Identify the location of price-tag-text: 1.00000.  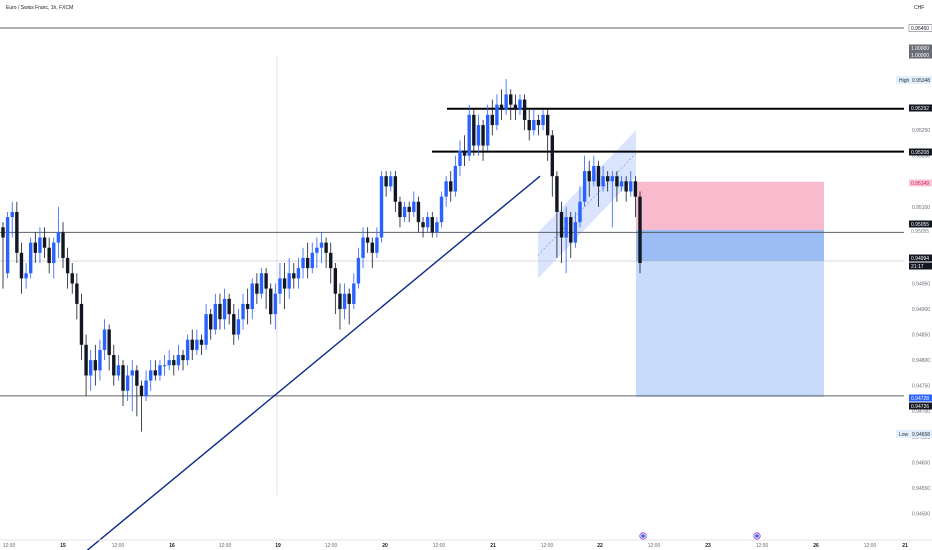
(920, 49).